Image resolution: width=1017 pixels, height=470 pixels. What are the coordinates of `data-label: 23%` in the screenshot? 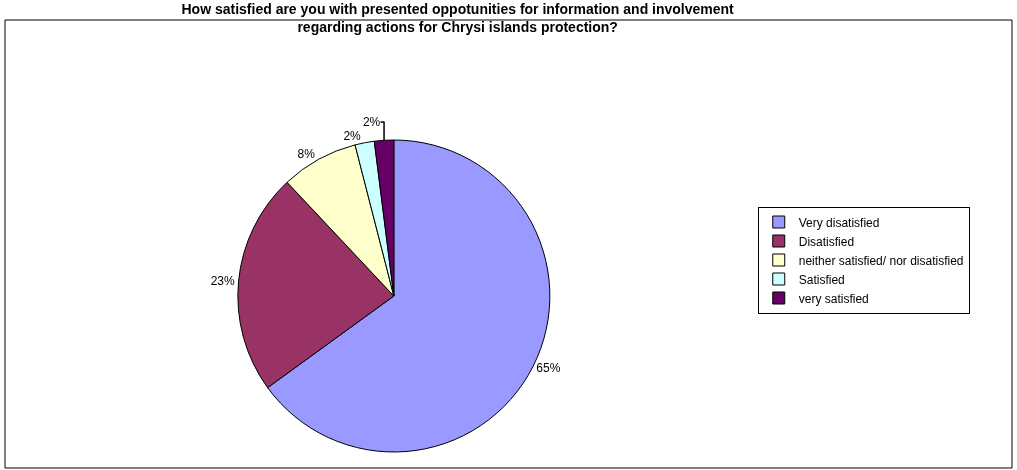 It's located at (223, 281).